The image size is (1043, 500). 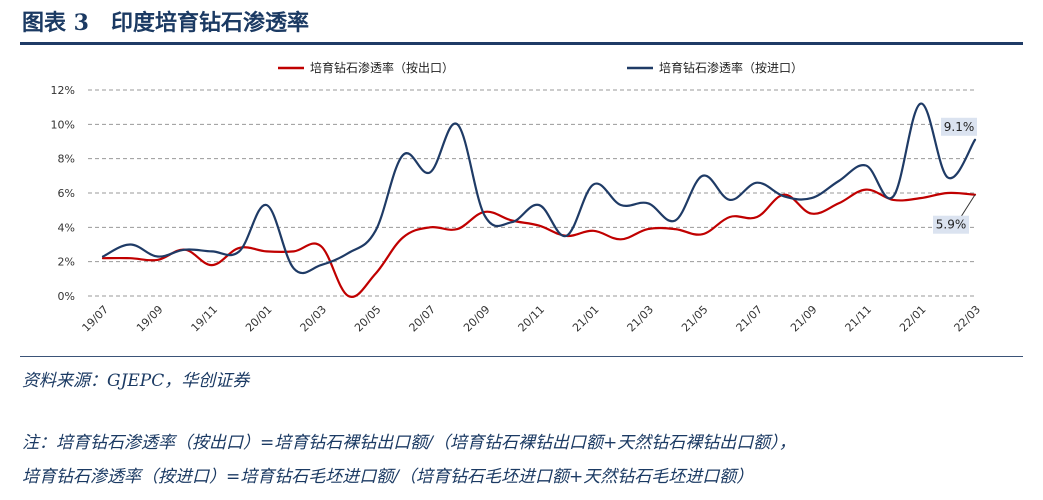 I want to click on x-tick-label: 20/07, so click(x=423, y=319).